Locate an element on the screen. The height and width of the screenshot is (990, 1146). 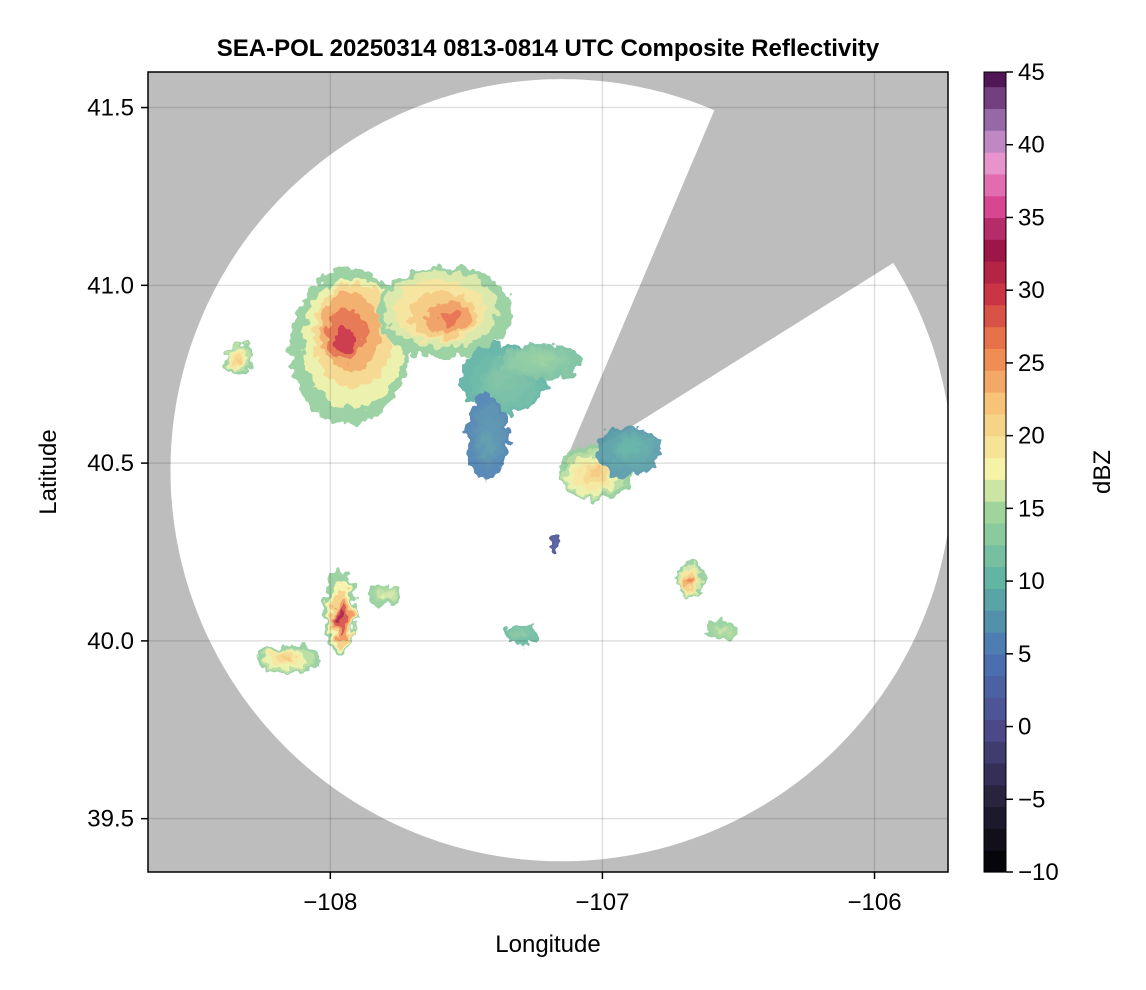
colorbar-tick-label: 40 is located at coordinates (1031, 145).